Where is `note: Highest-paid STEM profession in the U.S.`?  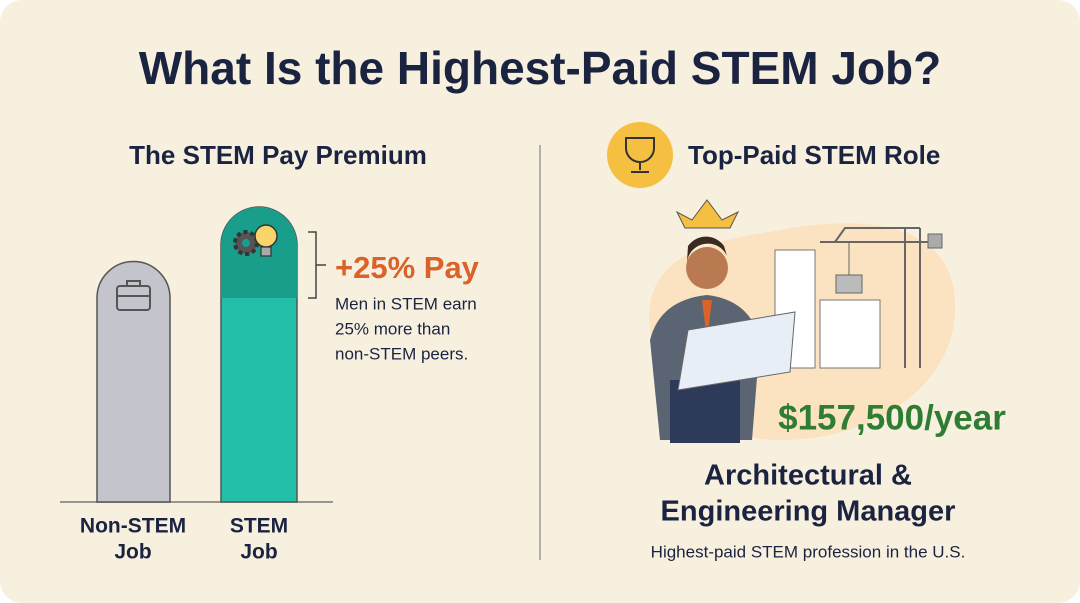 note: Highest-paid STEM profession in the U.S. is located at coordinates (808, 551).